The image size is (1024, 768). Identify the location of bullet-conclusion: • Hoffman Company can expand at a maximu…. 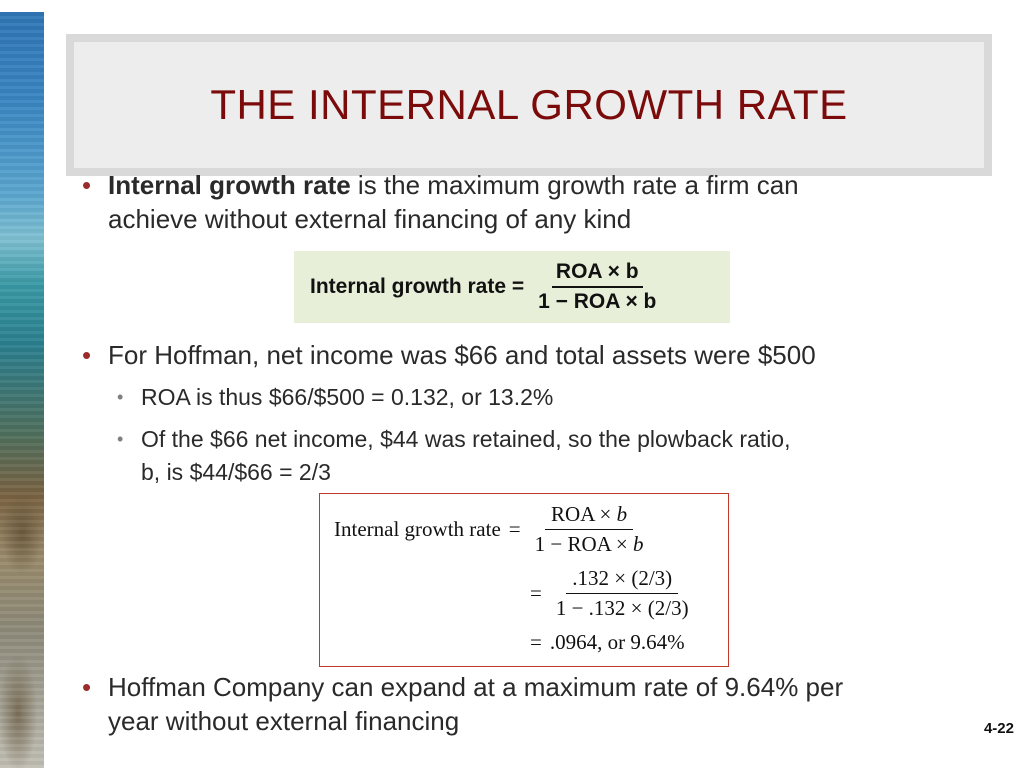
(525, 704).